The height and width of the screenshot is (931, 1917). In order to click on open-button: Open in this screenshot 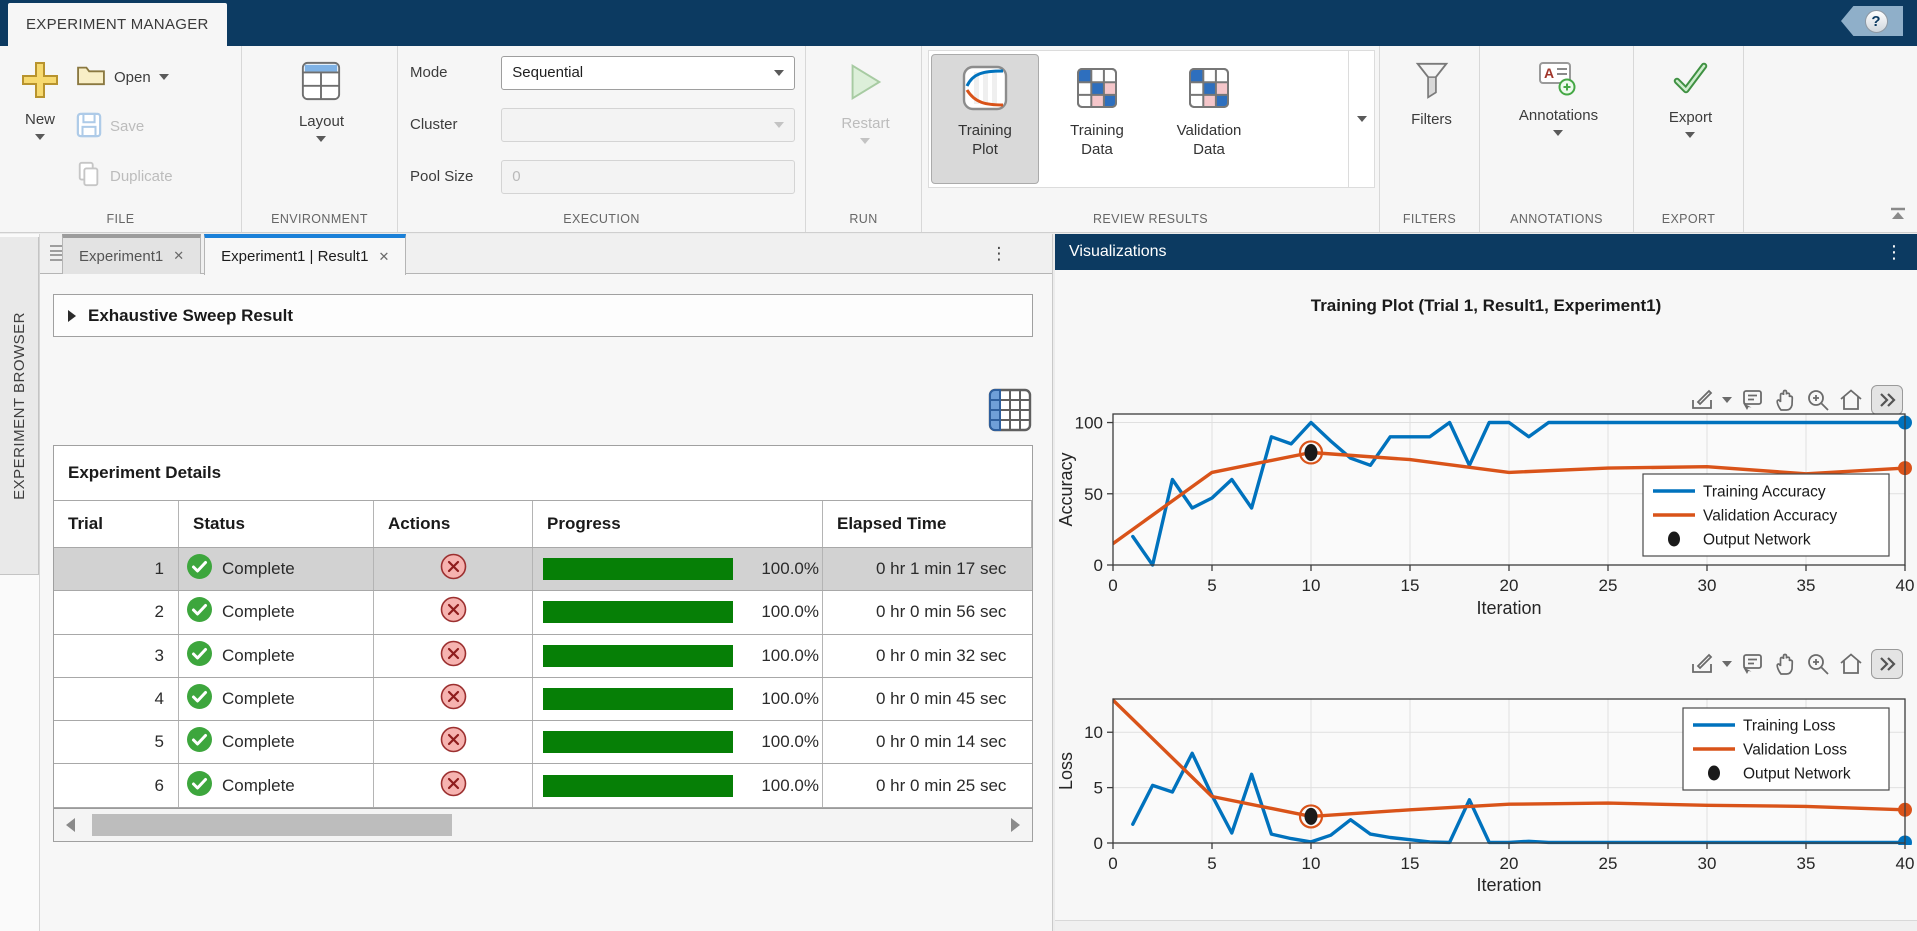, I will do `click(124, 77)`.